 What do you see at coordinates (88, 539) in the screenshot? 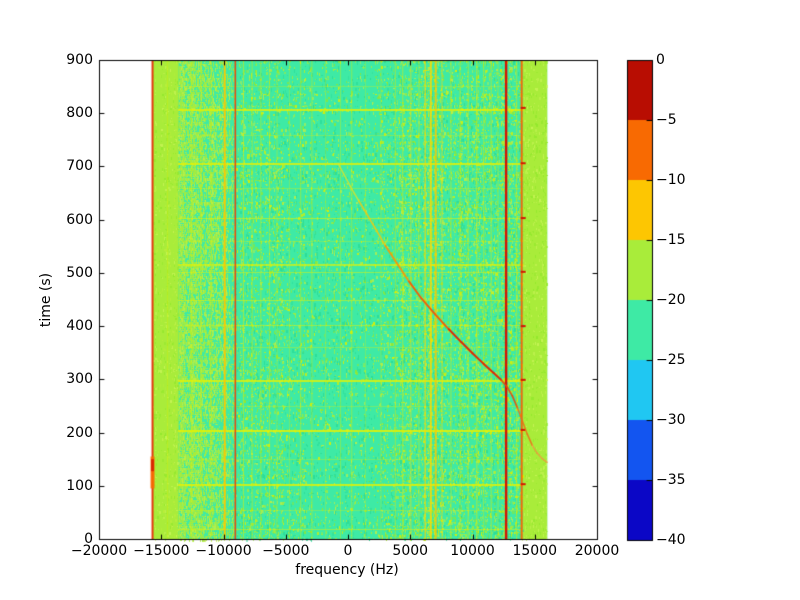
I see `y-tick-label: 0` at bounding box center [88, 539].